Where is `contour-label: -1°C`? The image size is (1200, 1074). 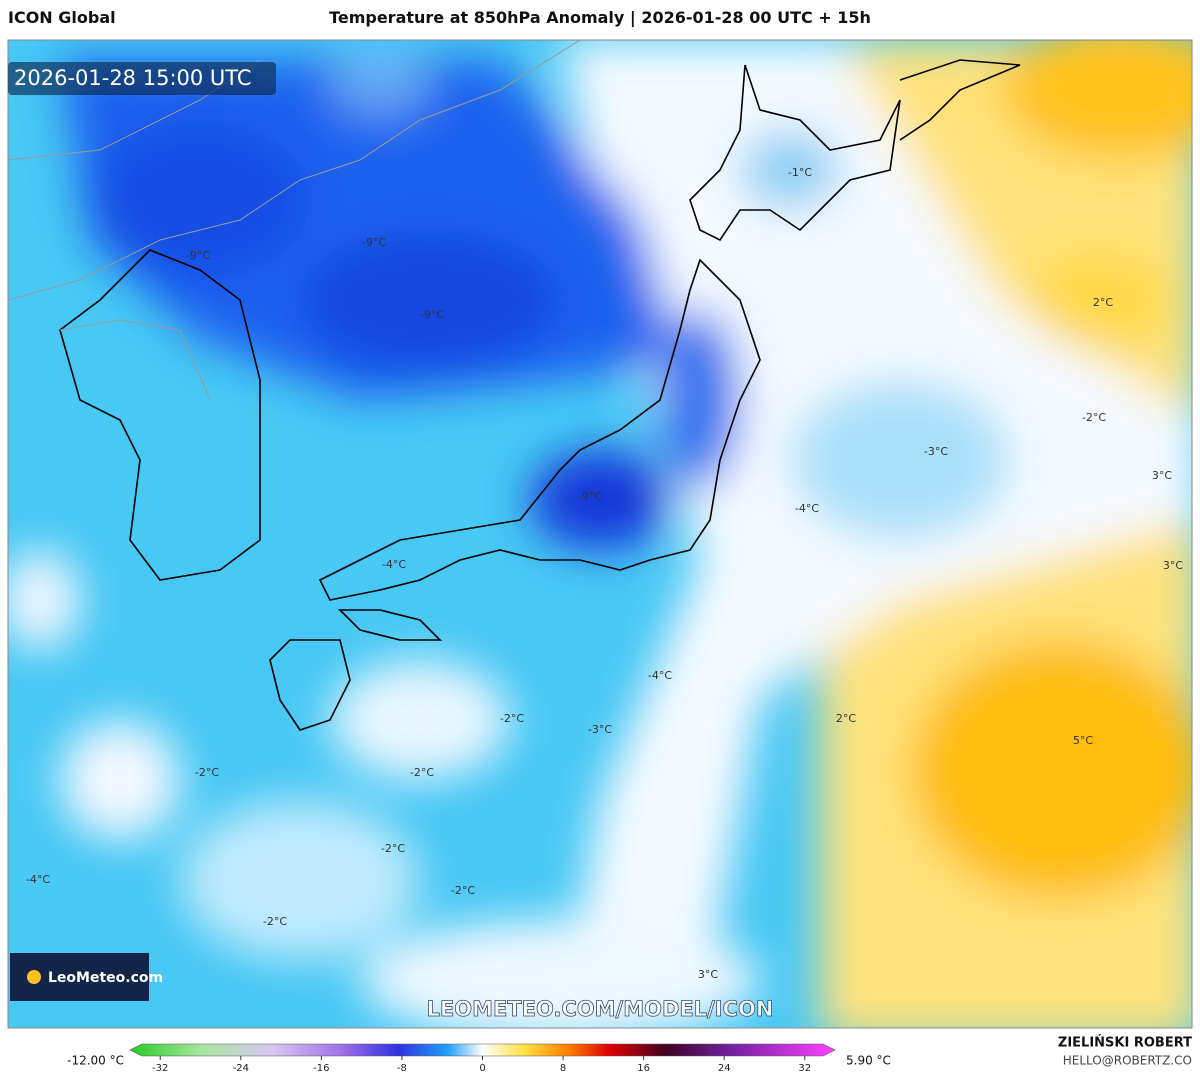
contour-label: -1°C is located at coordinates (800, 172).